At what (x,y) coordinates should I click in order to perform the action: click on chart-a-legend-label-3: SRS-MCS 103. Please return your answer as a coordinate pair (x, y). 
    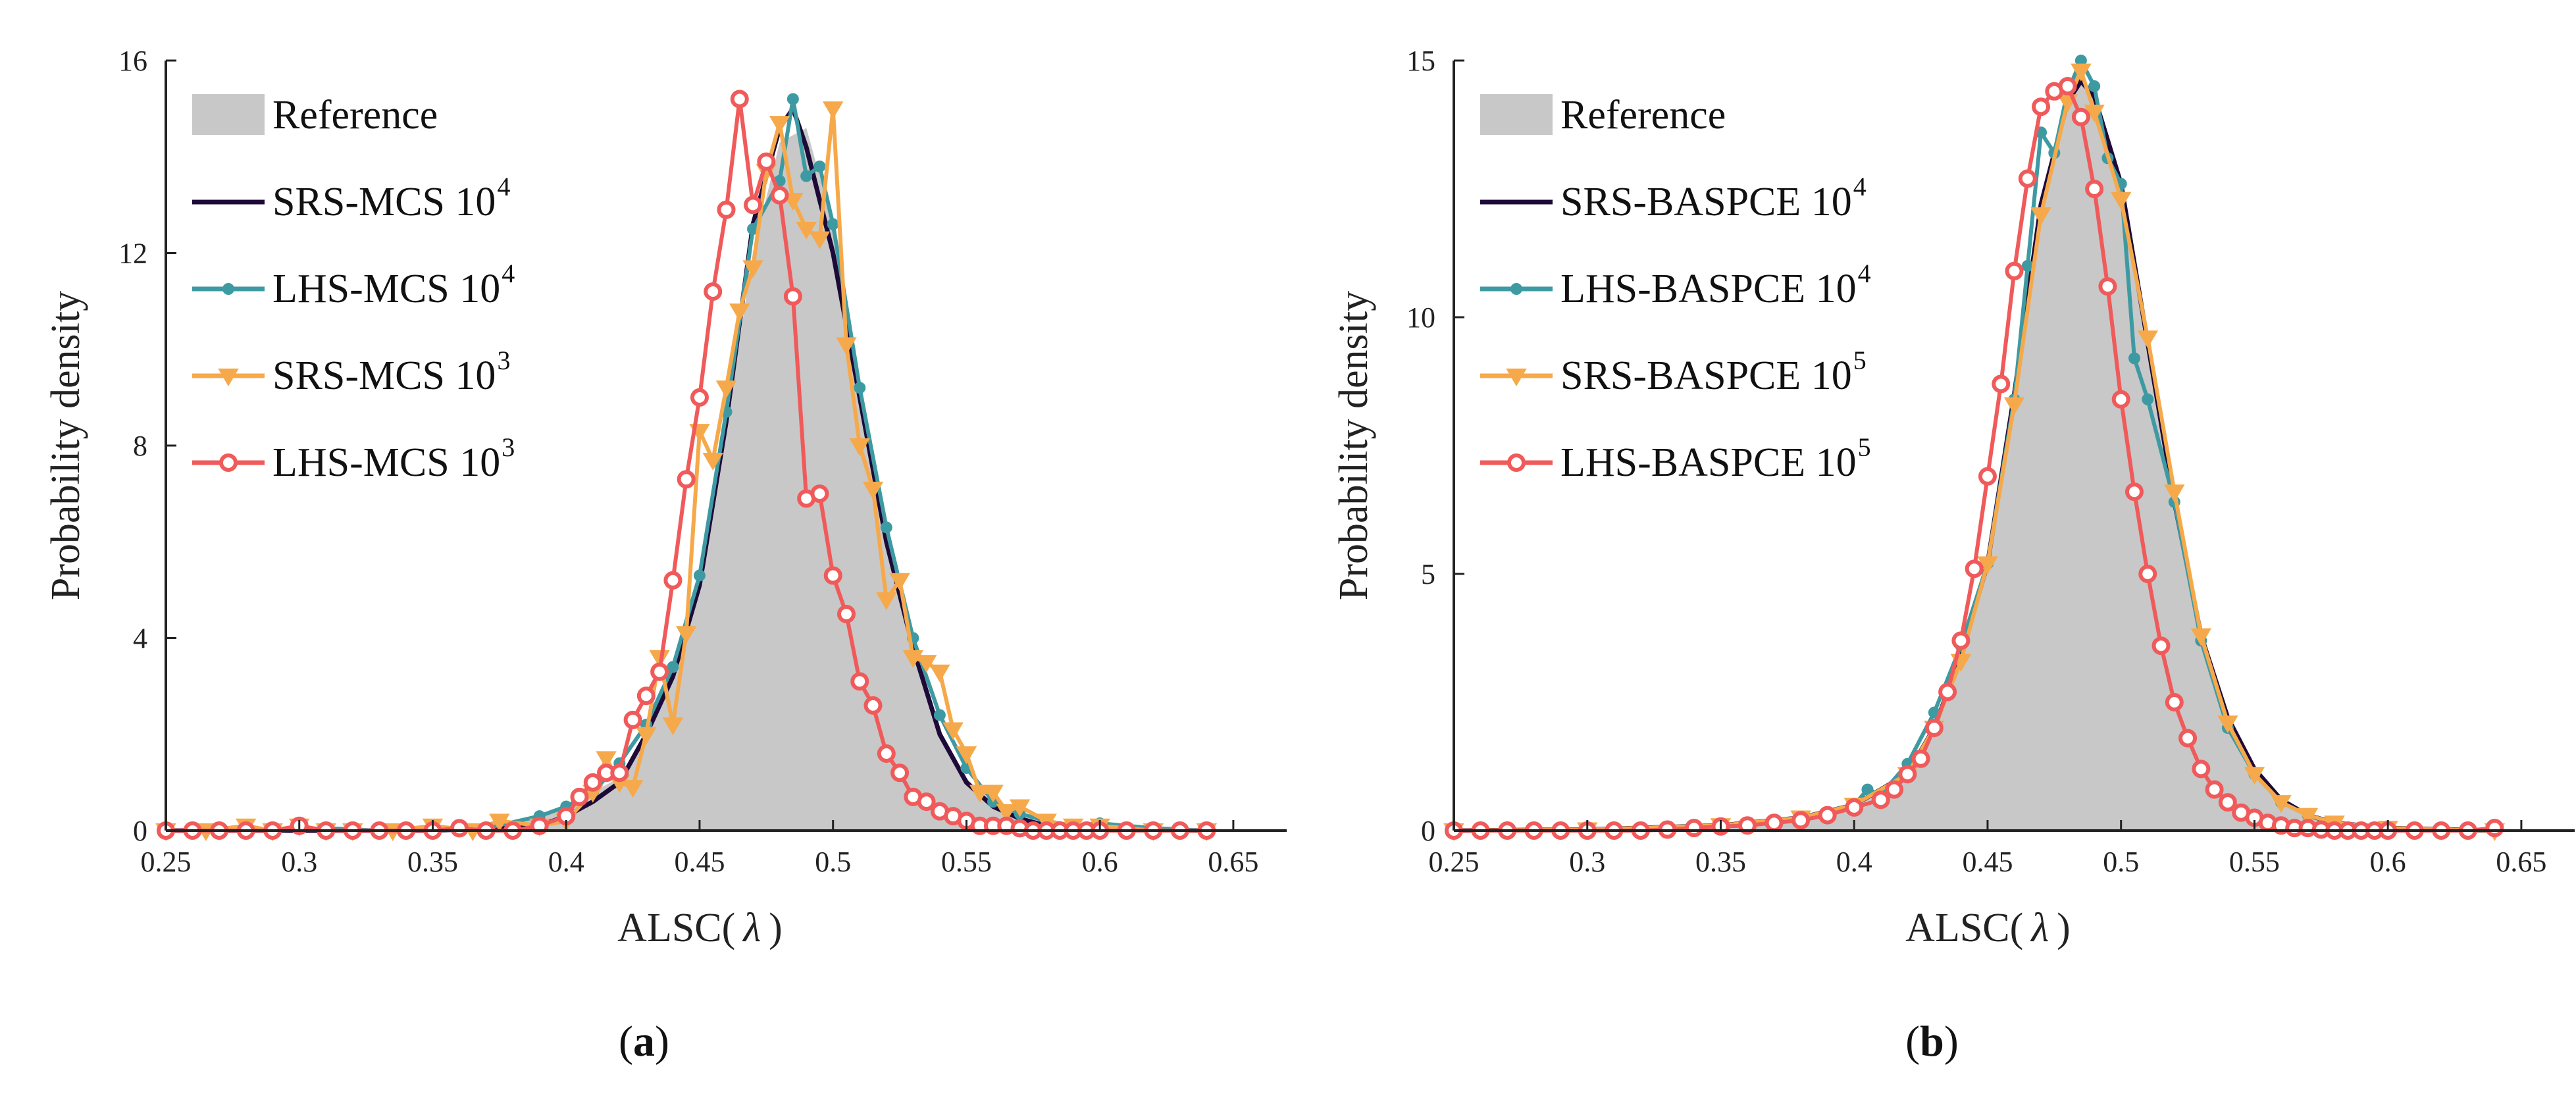
    Looking at the image, I should click on (391, 372).